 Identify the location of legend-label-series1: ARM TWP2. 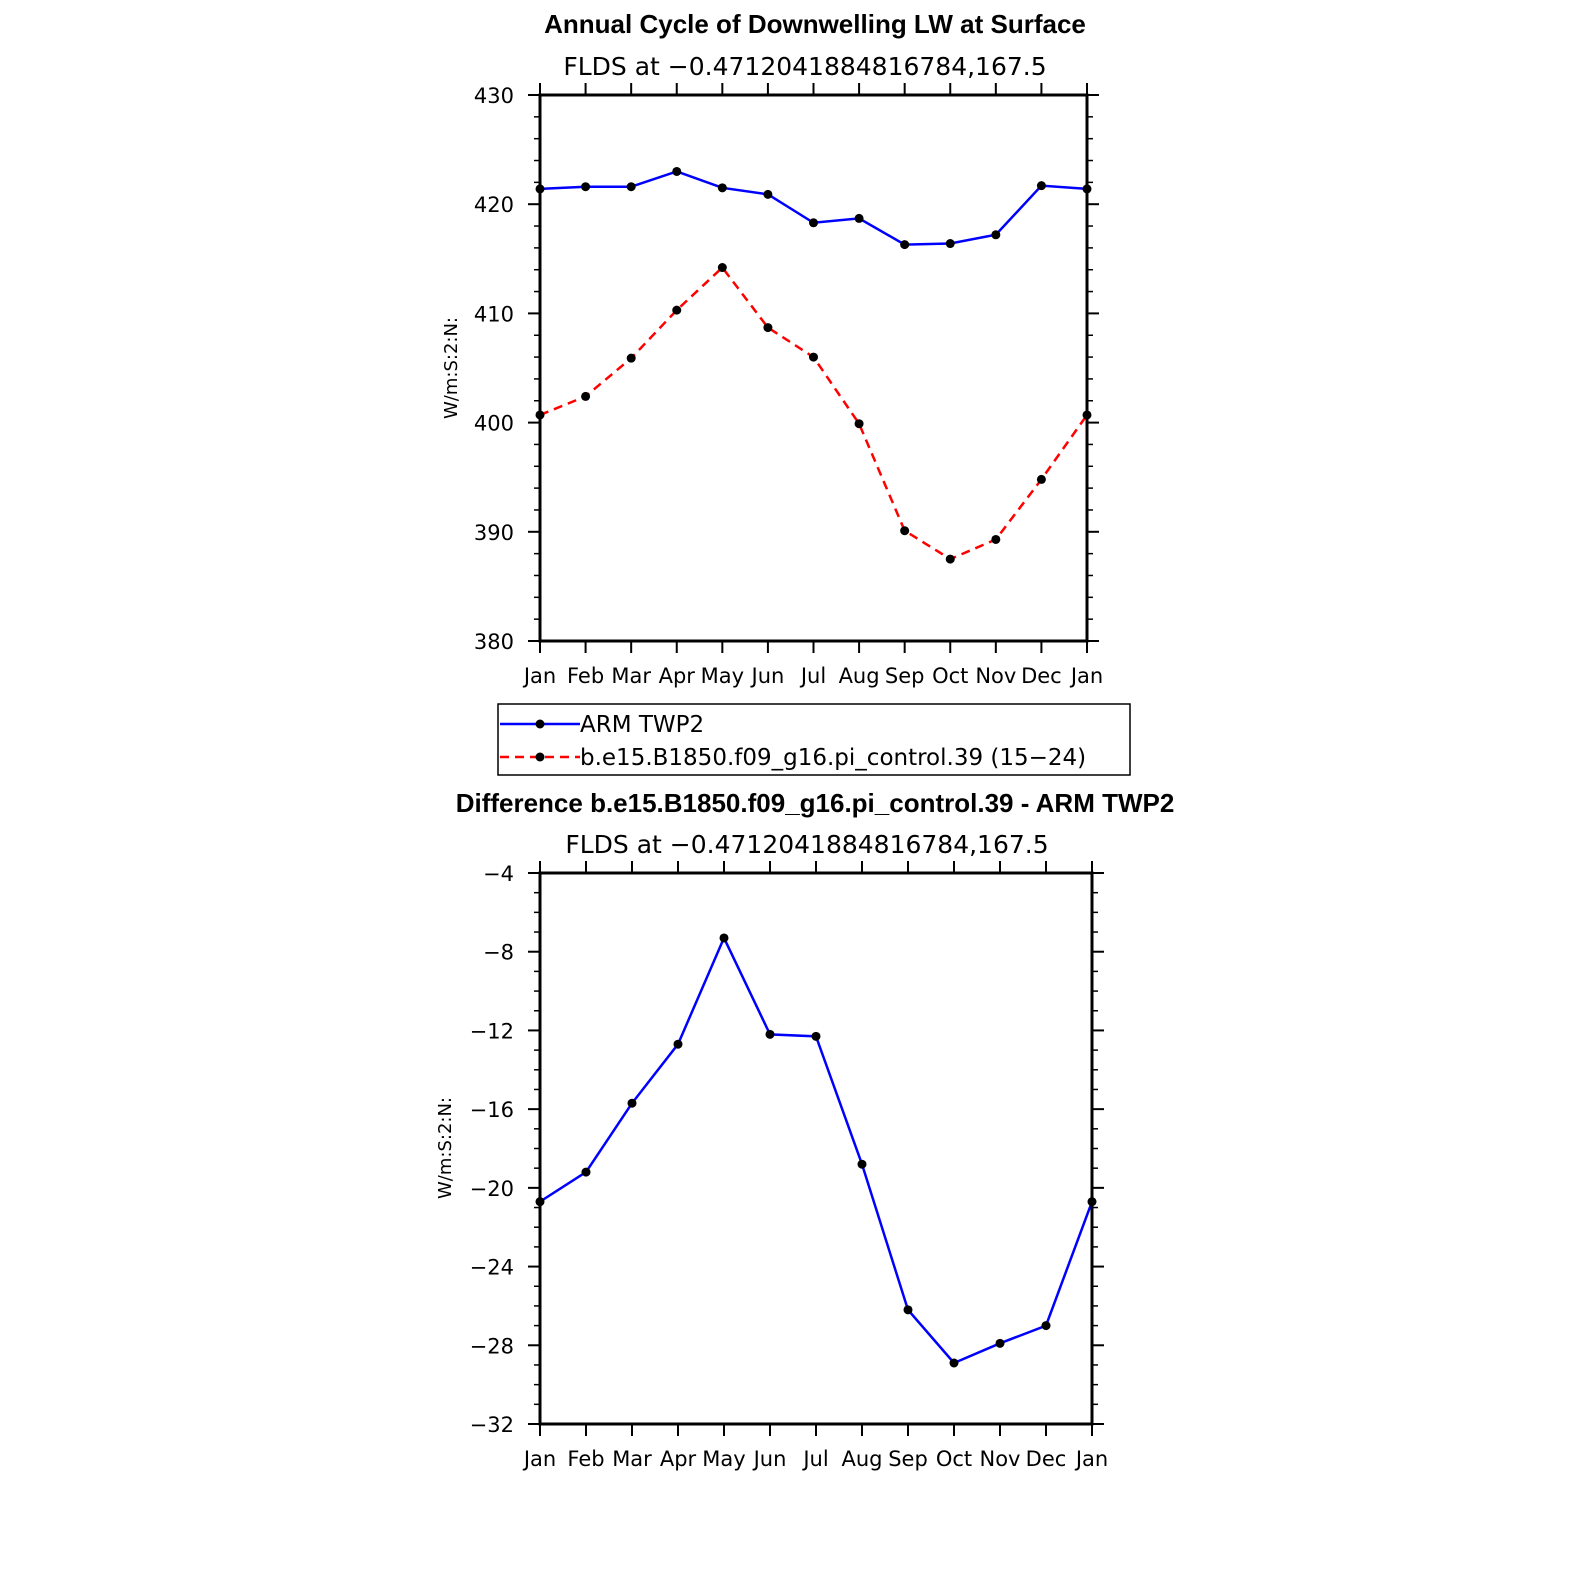
(642, 725).